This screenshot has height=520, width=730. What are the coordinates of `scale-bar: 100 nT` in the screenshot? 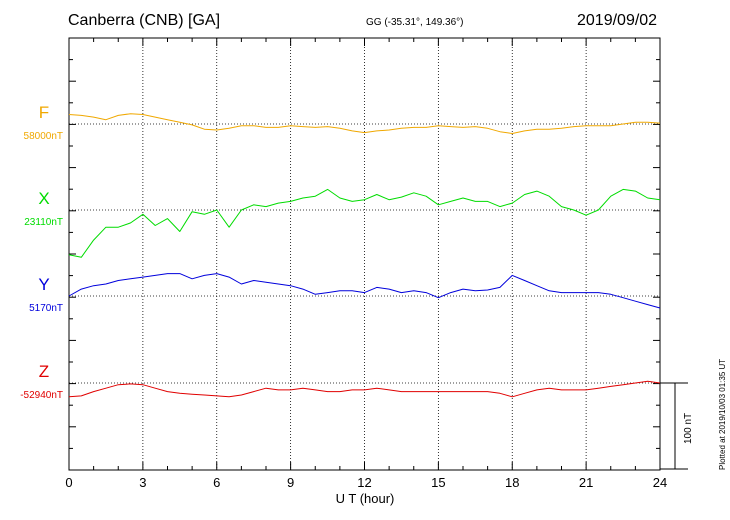 It's located at (677, 426).